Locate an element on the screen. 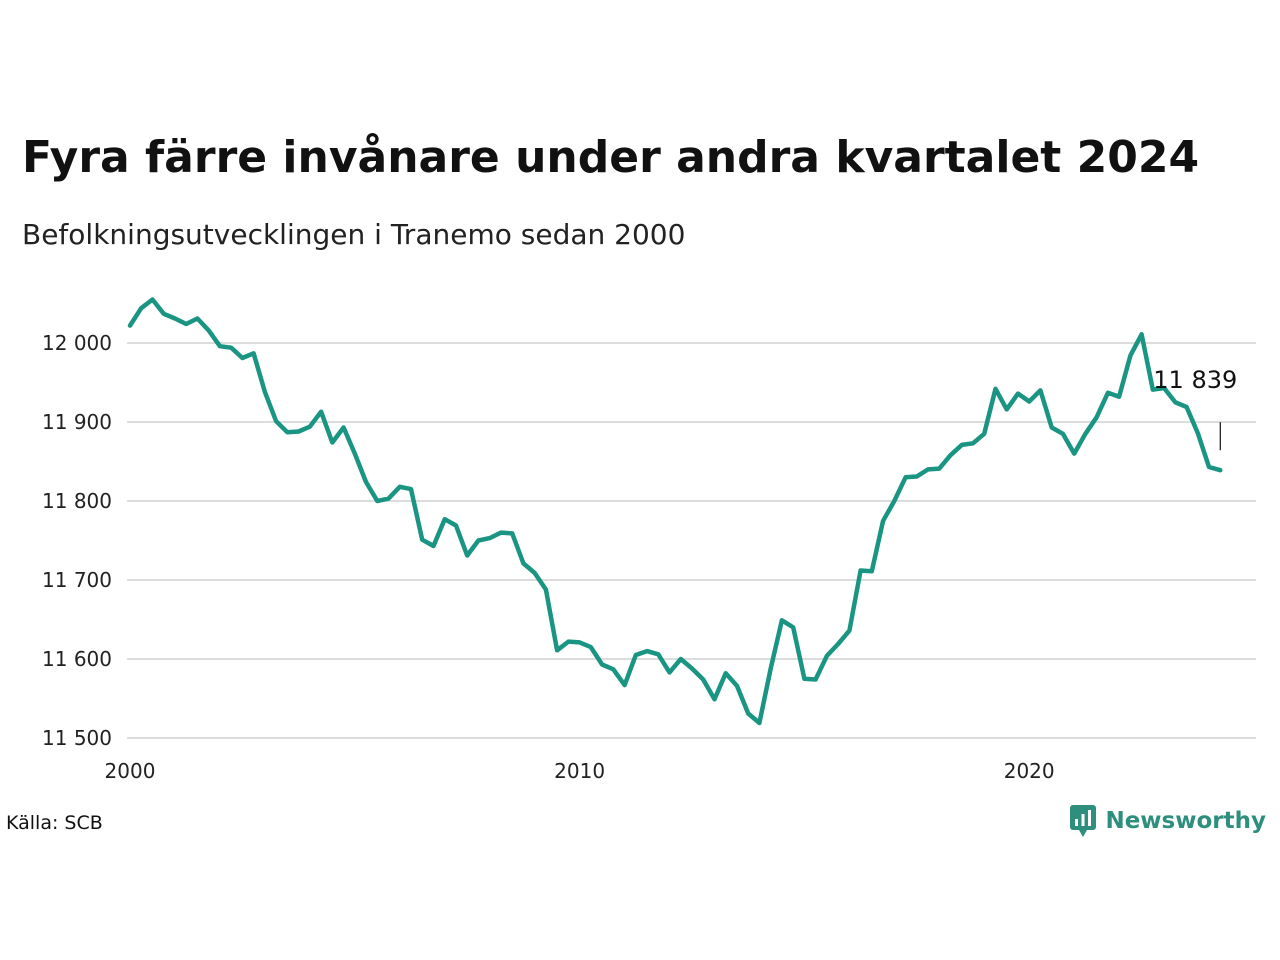  x-tick-label-2010: 2010 is located at coordinates (579, 771).